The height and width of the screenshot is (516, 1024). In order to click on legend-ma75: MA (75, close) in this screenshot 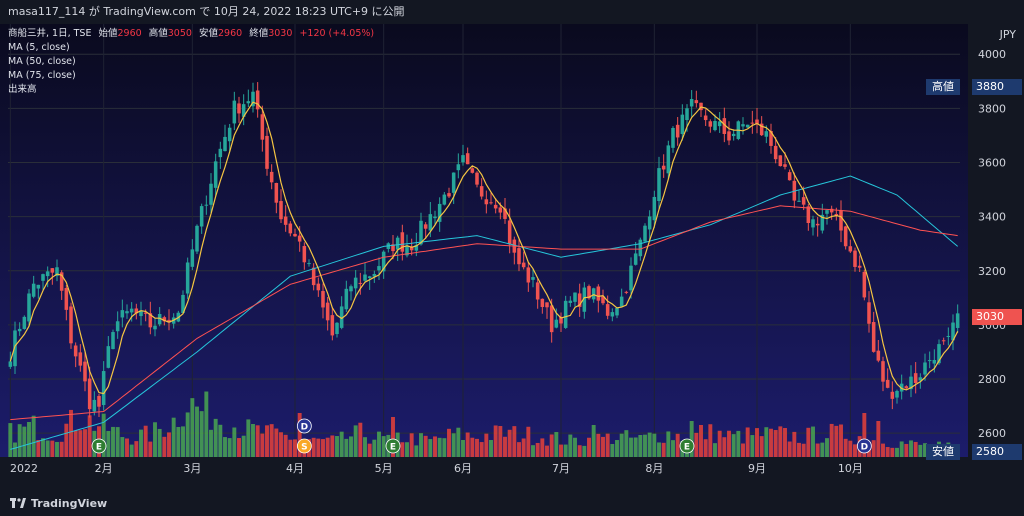, I will do `click(42, 75)`.